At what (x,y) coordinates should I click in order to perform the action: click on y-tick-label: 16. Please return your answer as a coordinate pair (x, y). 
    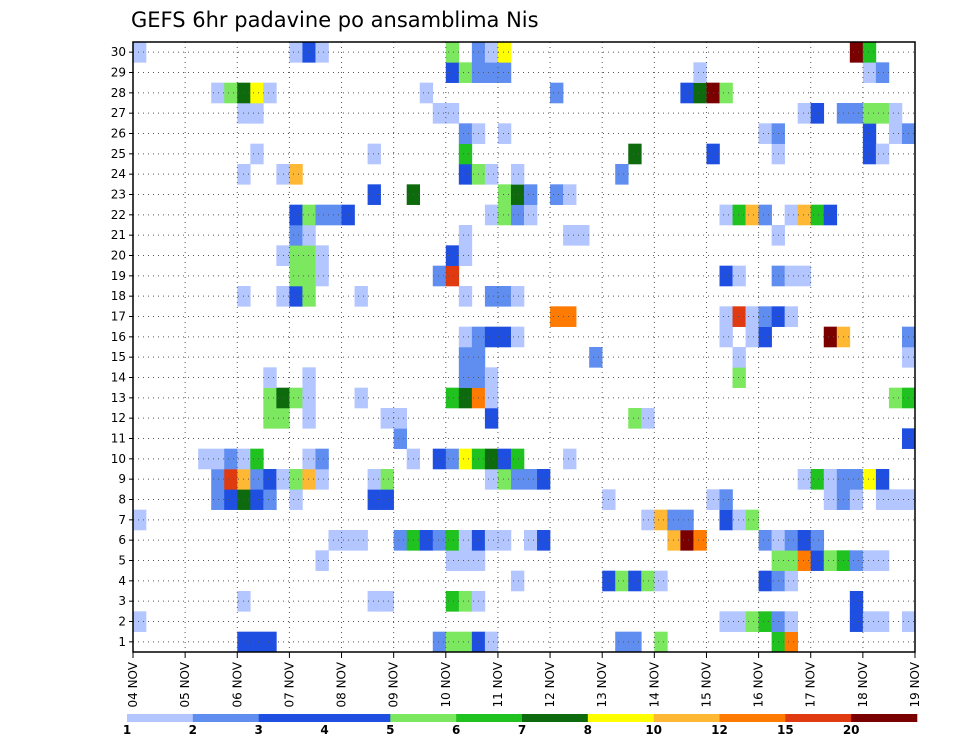
    Looking at the image, I should click on (118, 337).